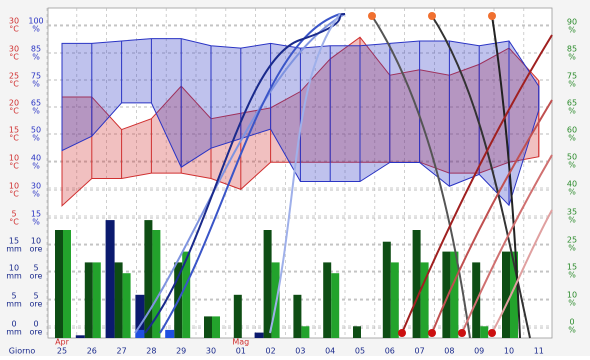  I want to click on axis-label: 20, so click(14, 103).